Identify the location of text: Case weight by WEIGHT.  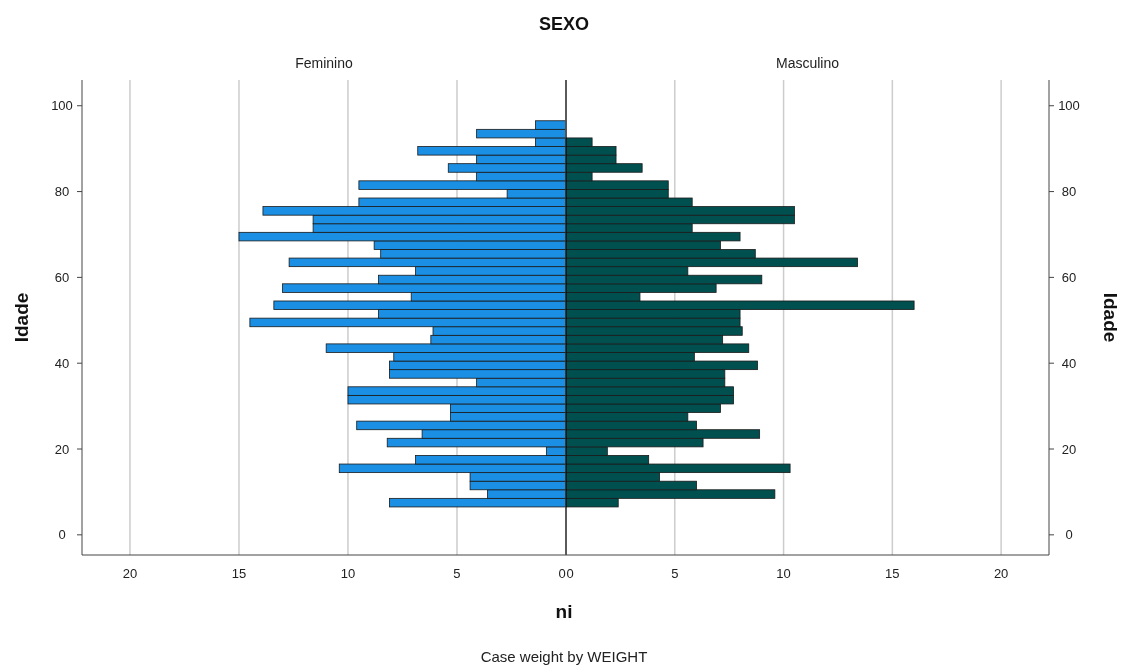
(564, 656).